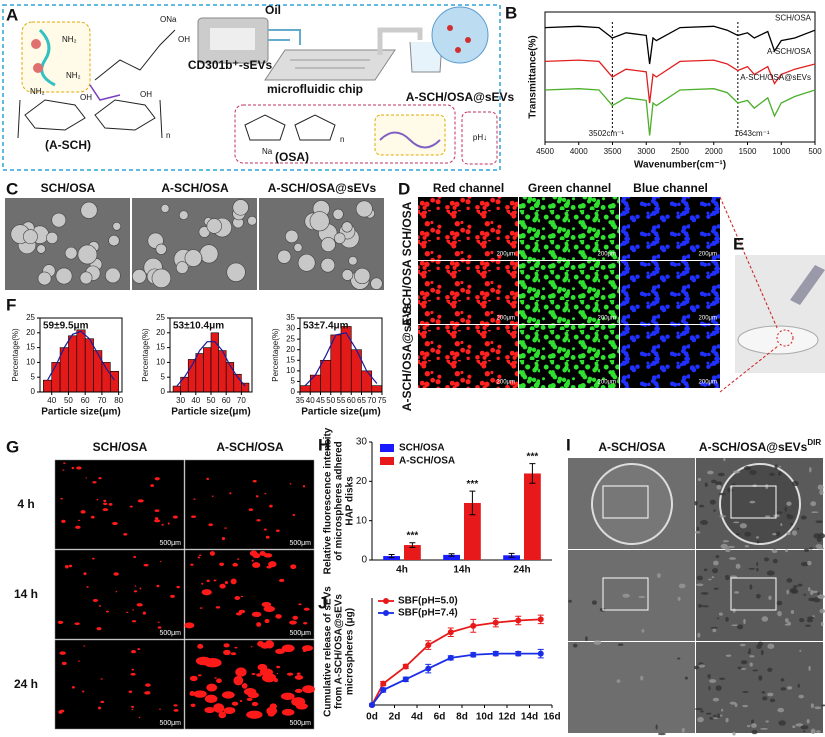  I want to click on group: NH₂, so click(69, 39).